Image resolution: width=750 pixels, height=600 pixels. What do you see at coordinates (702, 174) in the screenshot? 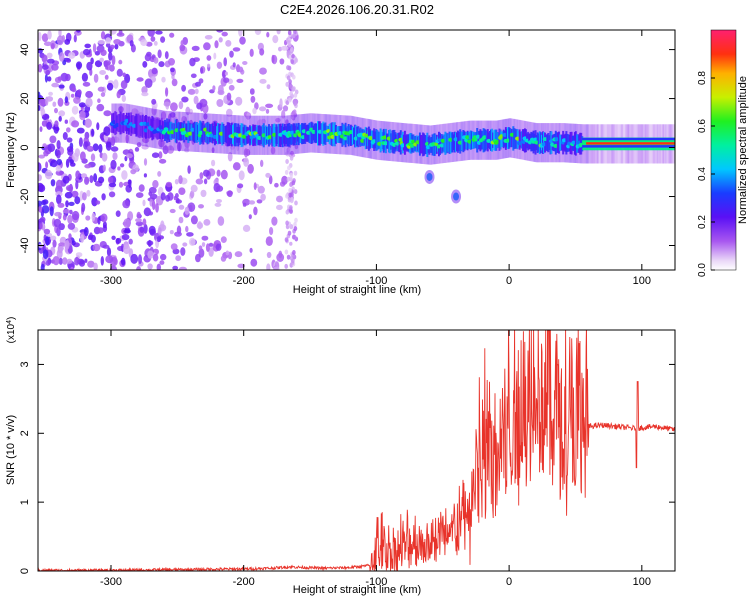
I see `colorbar-tick-label: 0.4` at bounding box center [702, 174].